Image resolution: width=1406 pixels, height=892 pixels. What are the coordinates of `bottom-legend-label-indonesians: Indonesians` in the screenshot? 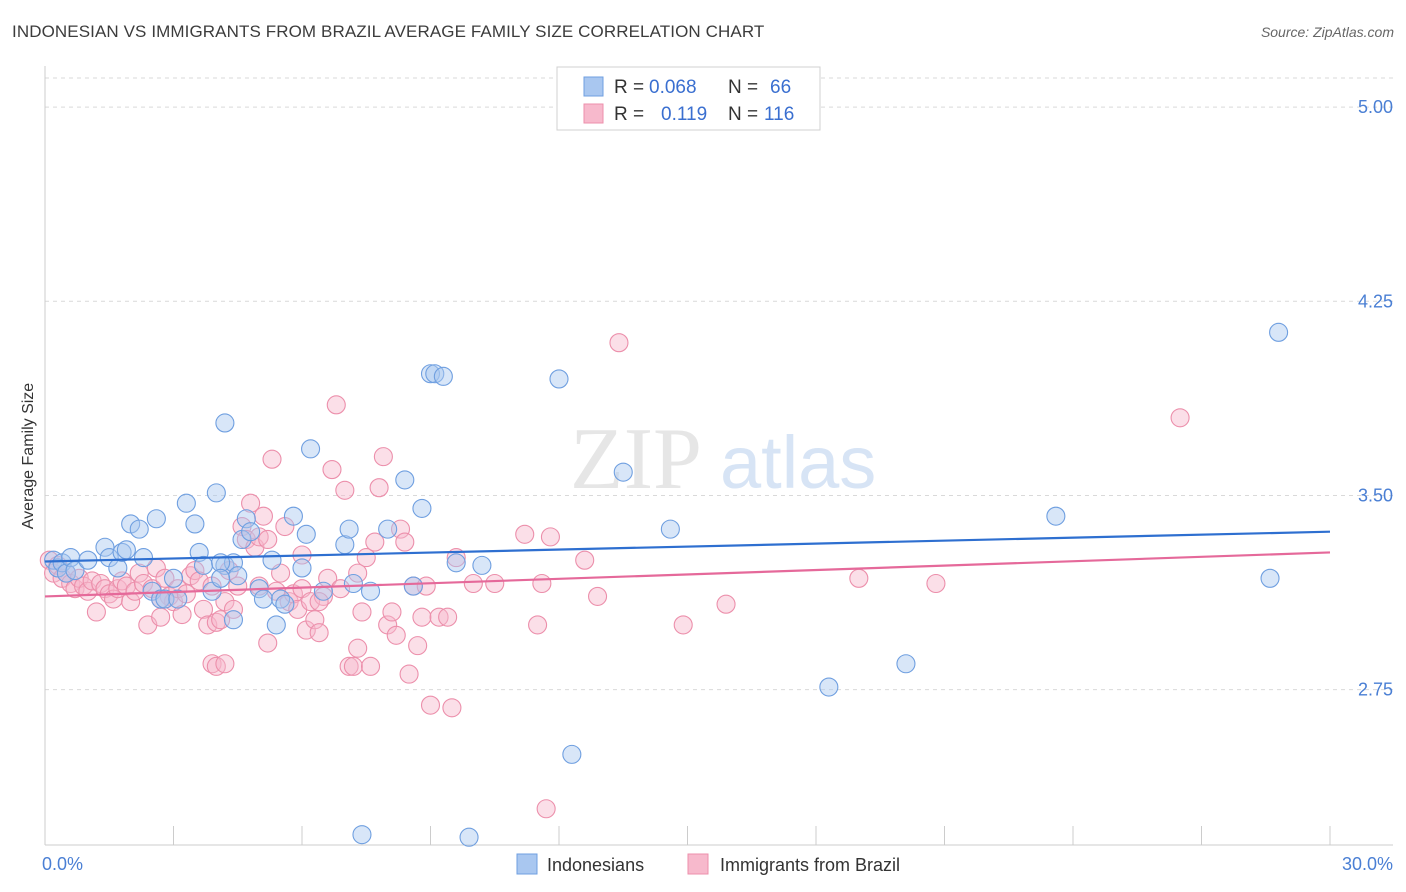 It's located at (595, 865).